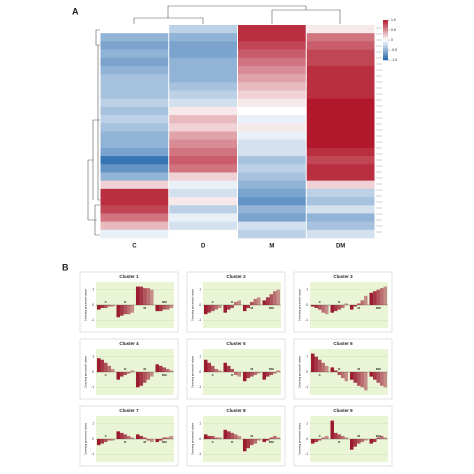  I want to click on panel-title: Cluster 6, so click(343, 343).